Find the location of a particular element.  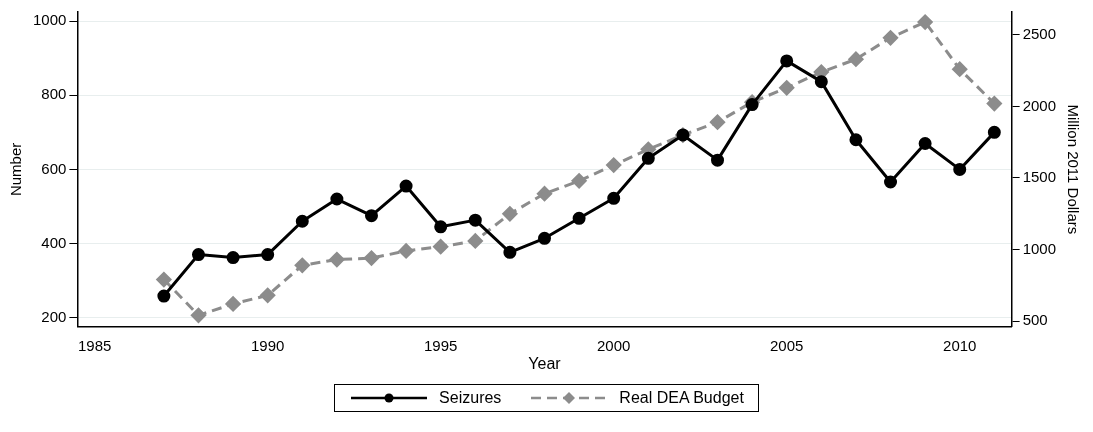

y-tick-label: 800 is located at coordinates (54, 94).